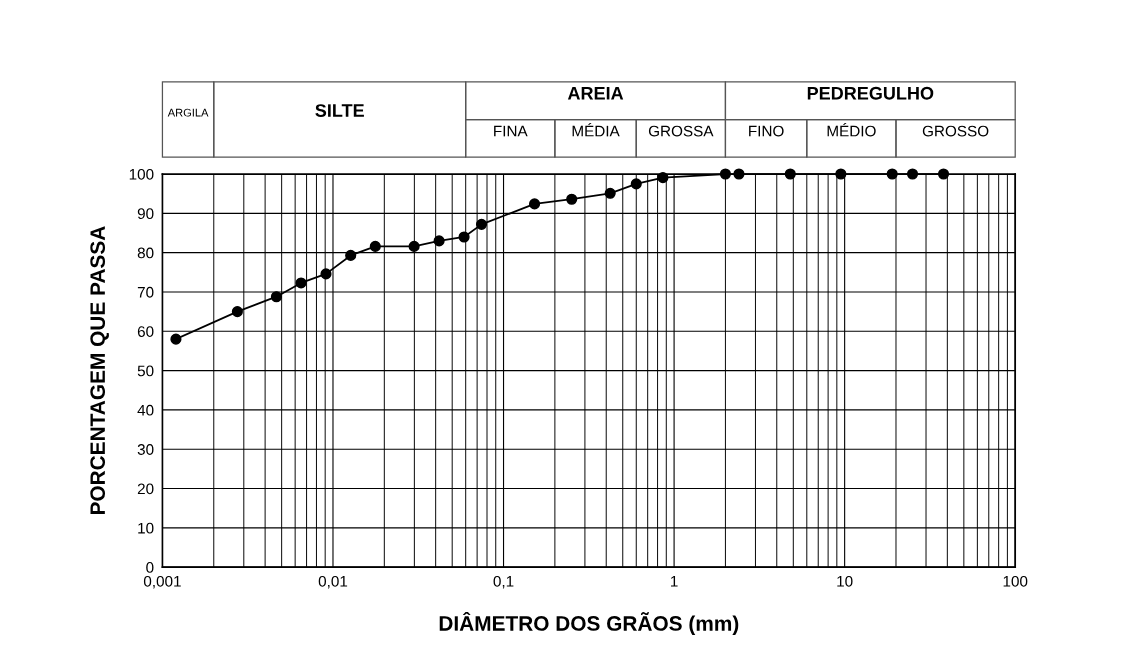  I want to click on text: MÉDIO, so click(851, 130).